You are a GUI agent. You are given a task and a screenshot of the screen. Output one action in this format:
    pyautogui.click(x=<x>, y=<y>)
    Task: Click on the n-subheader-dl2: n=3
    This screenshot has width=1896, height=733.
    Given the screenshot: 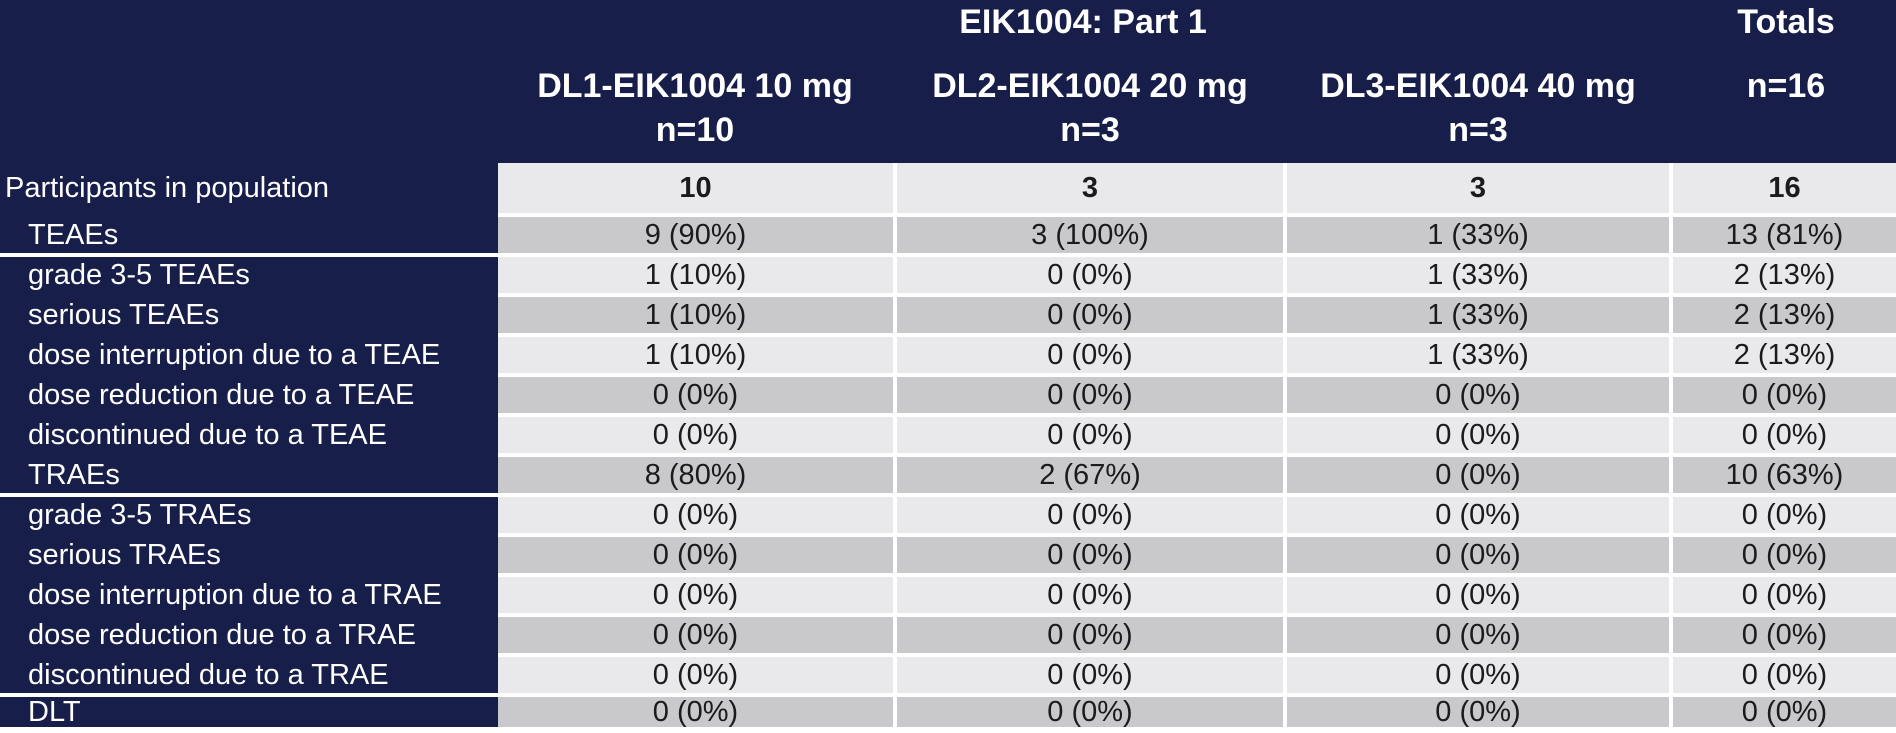 What is the action you would take?
    pyautogui.click(x=1090, y=130)
    